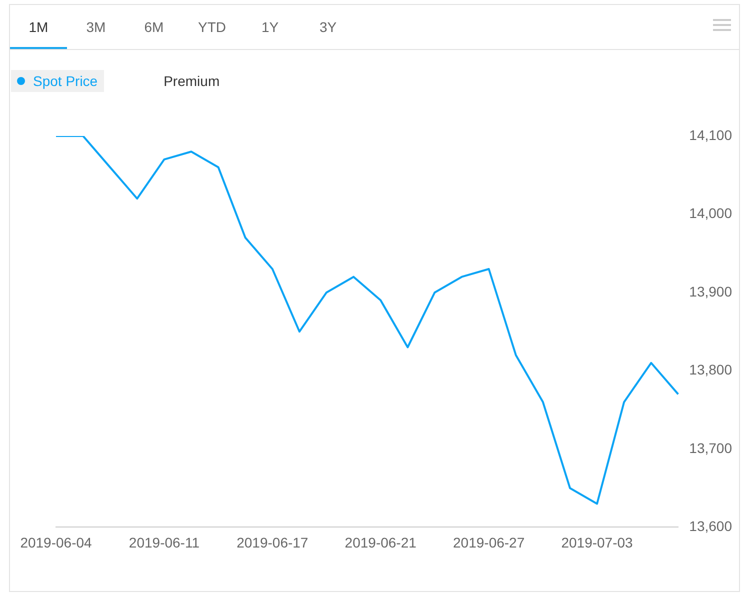  What do you see at coordinates (710, 134) in the screenshot?
I see `y-tick-label: 14,100` at bounding box center [710, 134].